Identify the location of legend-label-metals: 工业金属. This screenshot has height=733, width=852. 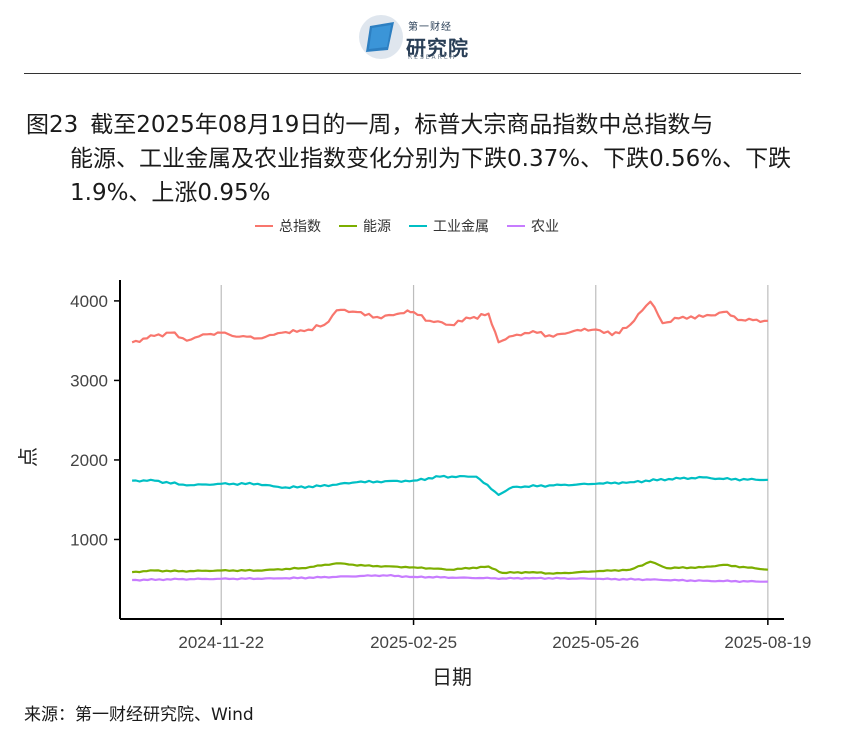
(461, 227).